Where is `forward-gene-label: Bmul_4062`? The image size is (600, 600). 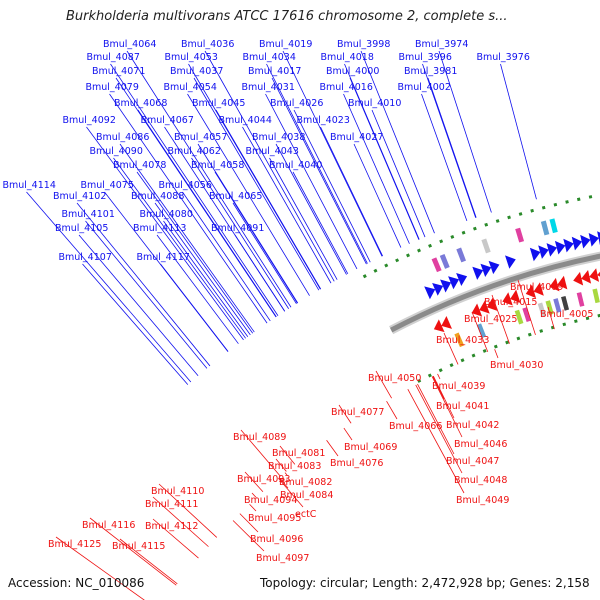
forward-gene-label: Bmul_4062 is located at coordinates (194, 151).